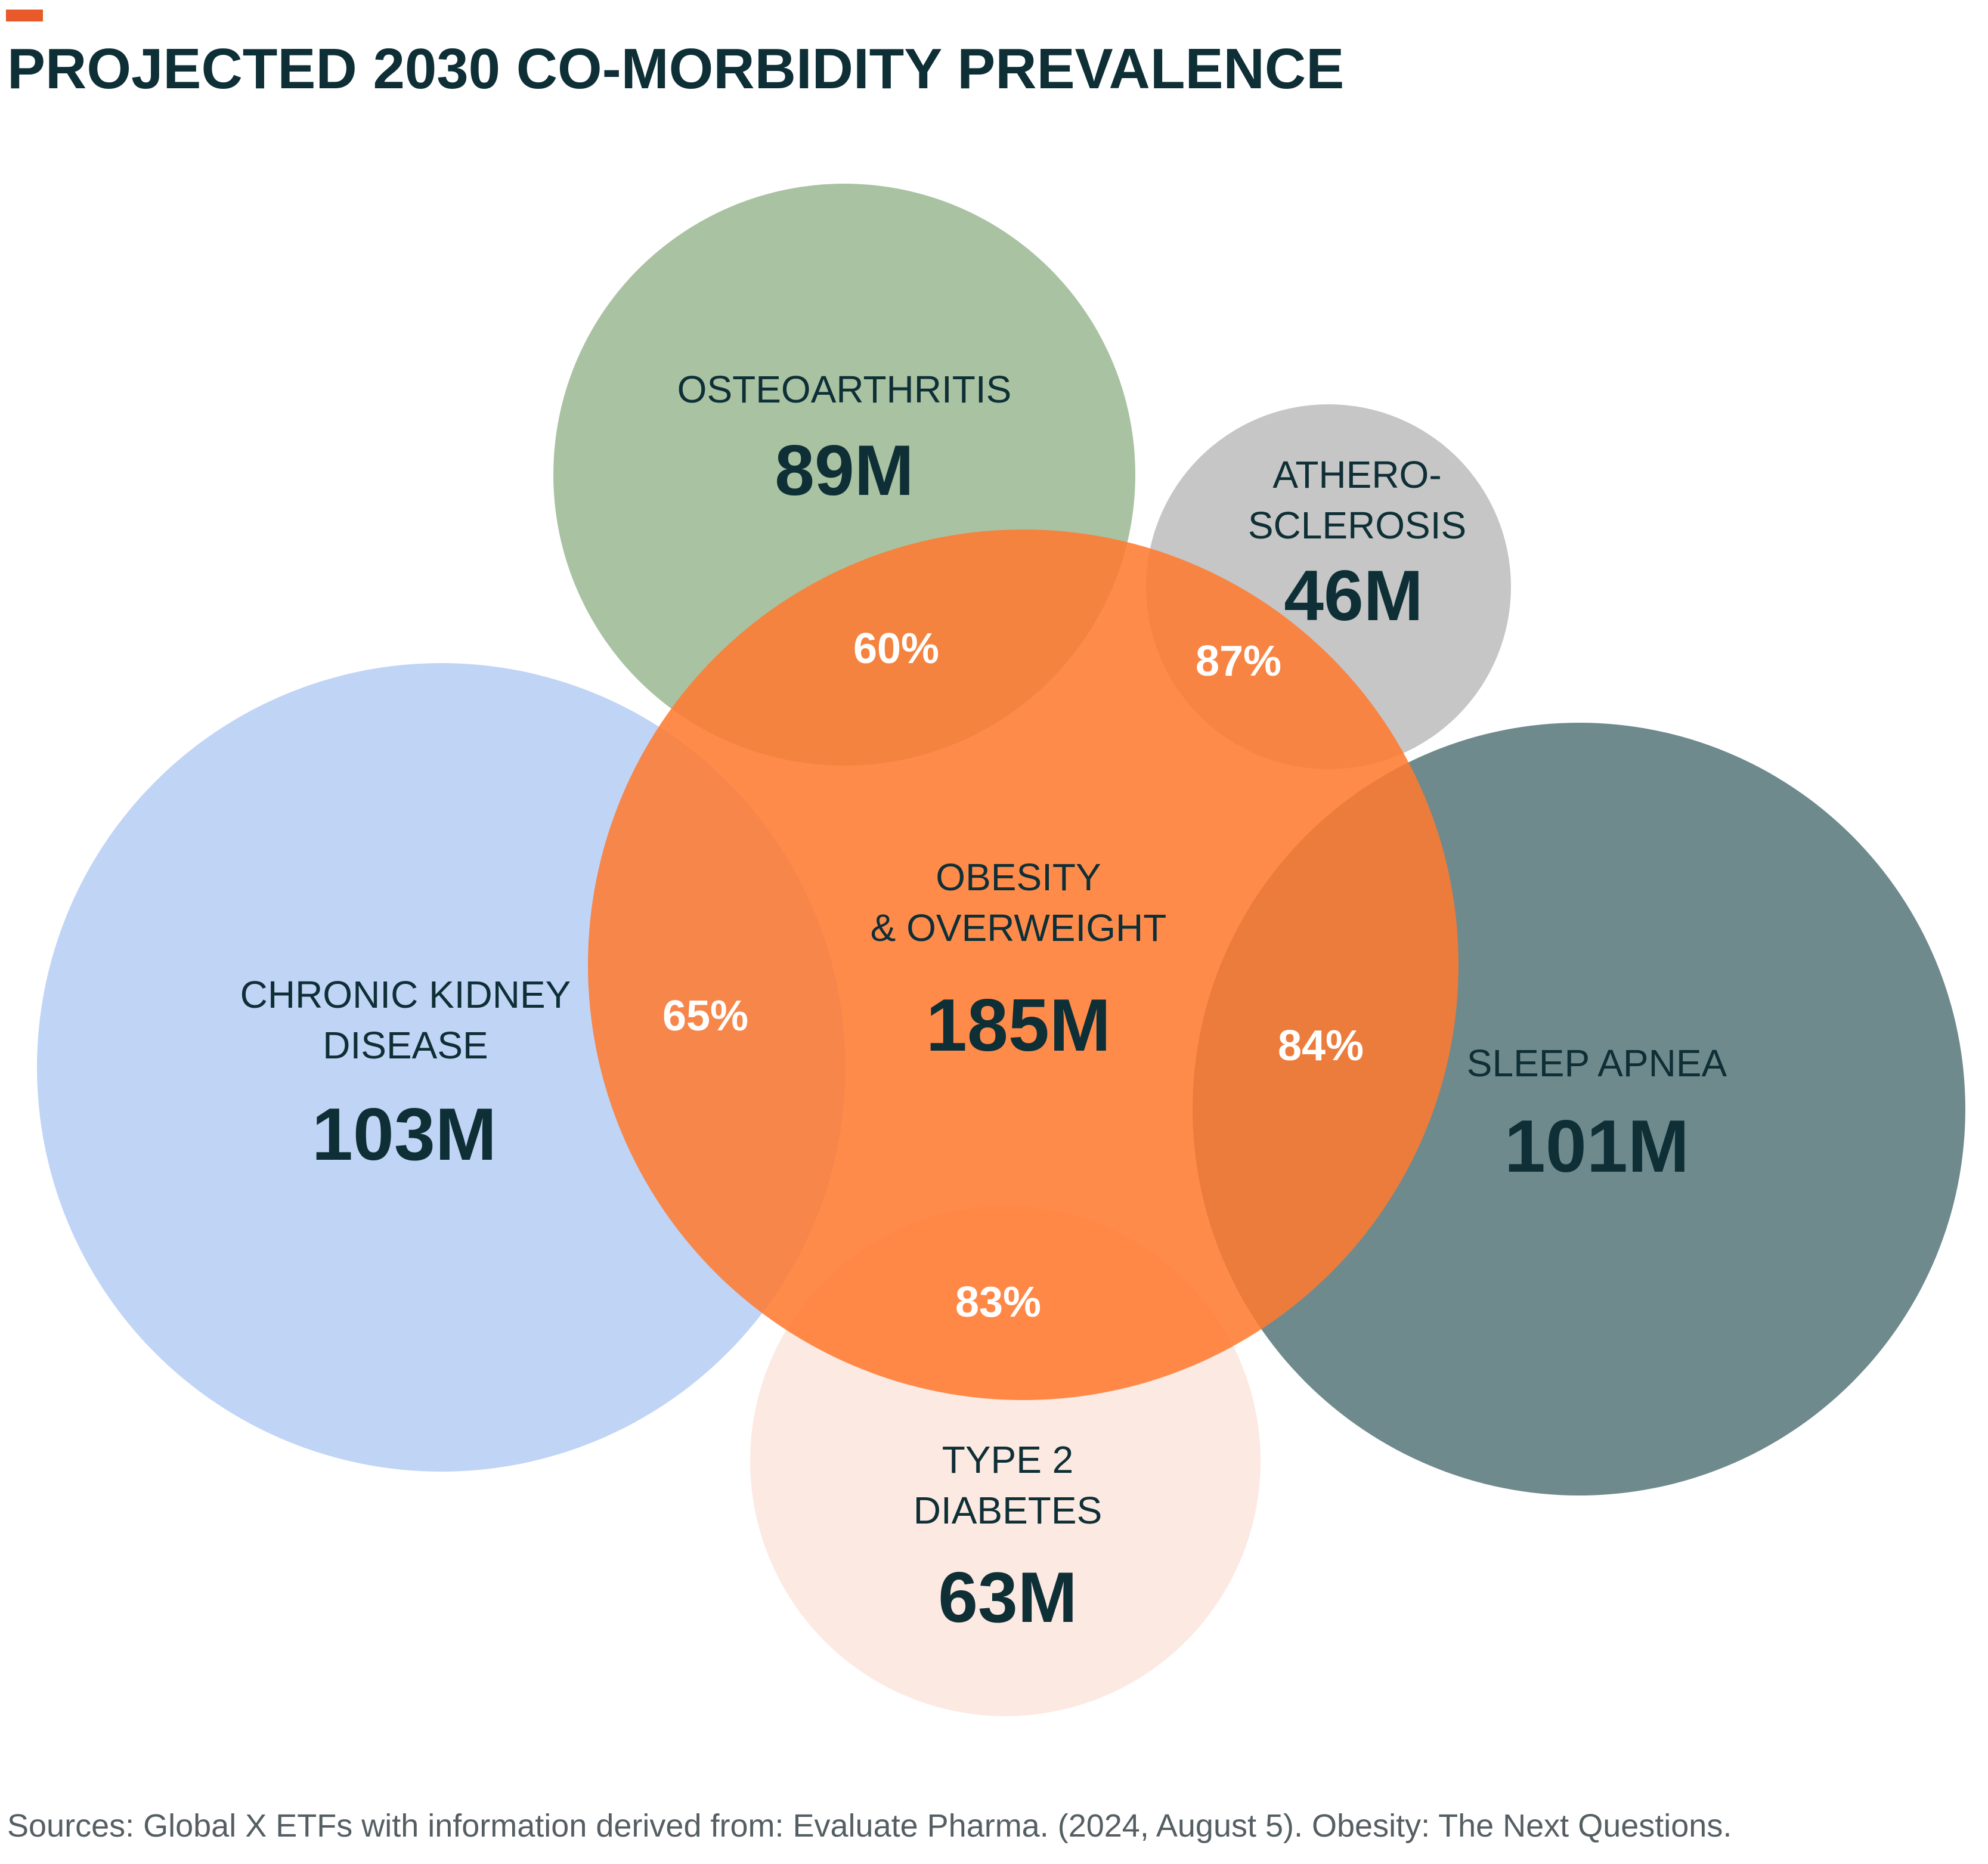  What do you see at coordinates (1597, 1063) in the screenshot?
I see `sleep-apnea-label: SLEEP APNEA` at bounding box center [1597, 1063].